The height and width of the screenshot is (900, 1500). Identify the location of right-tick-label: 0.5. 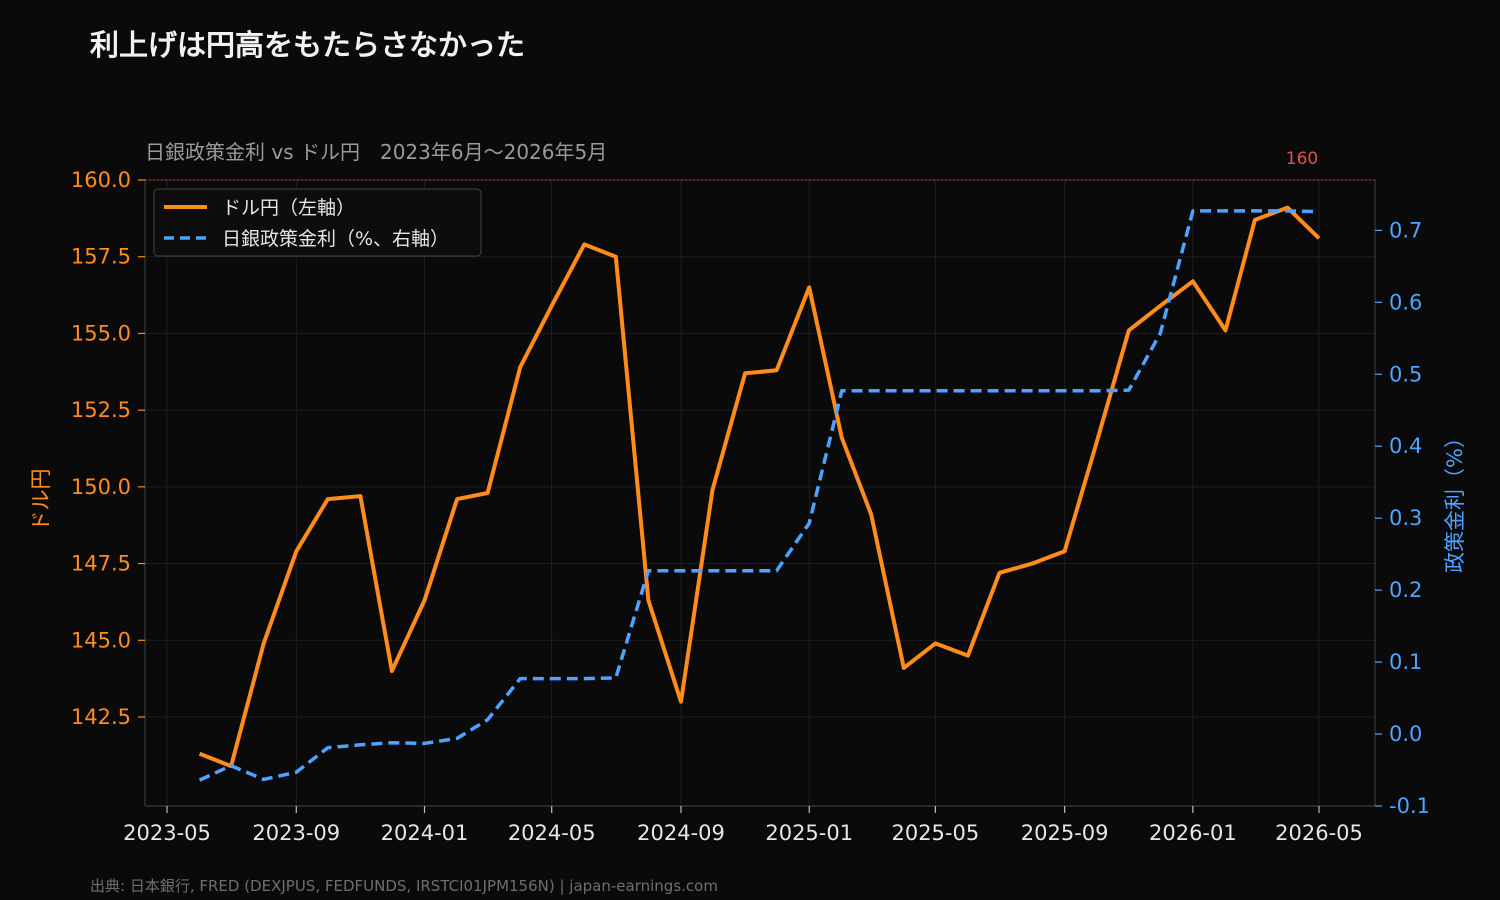
(1405, 374).